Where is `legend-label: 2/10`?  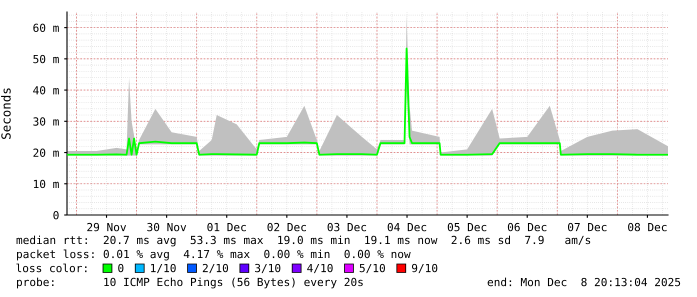
legend-label: 2/10 is located at coordinates (215, 269).